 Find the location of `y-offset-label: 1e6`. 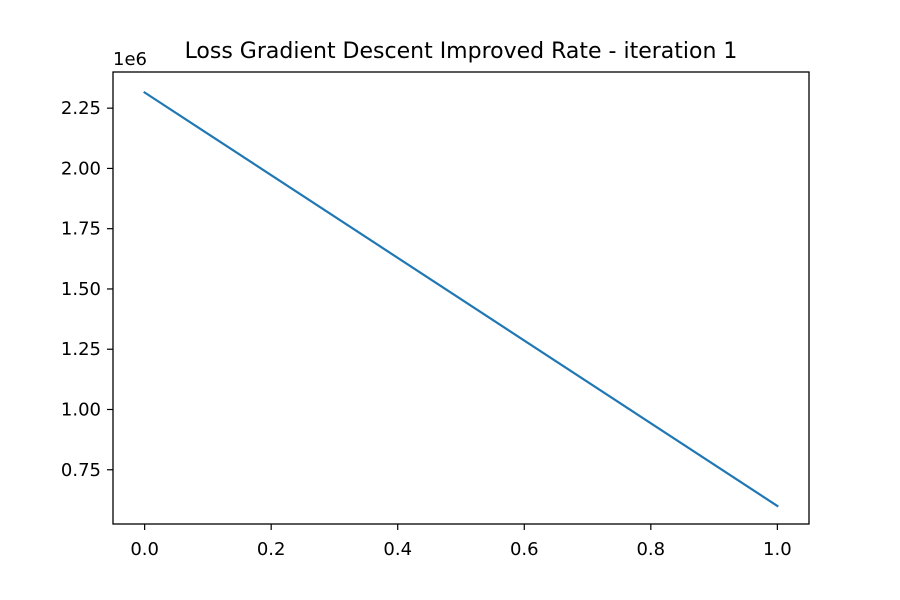

y-offset-label: 1e6 is located at coordinates (130, 59).